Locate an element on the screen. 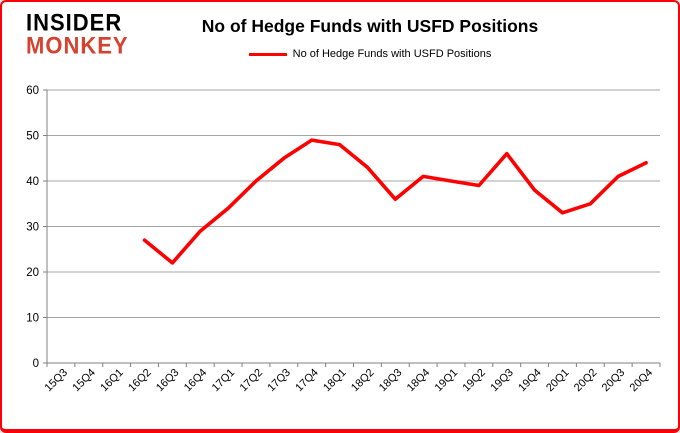  y-tick-label: 0 is located at coordinates (36, 364).